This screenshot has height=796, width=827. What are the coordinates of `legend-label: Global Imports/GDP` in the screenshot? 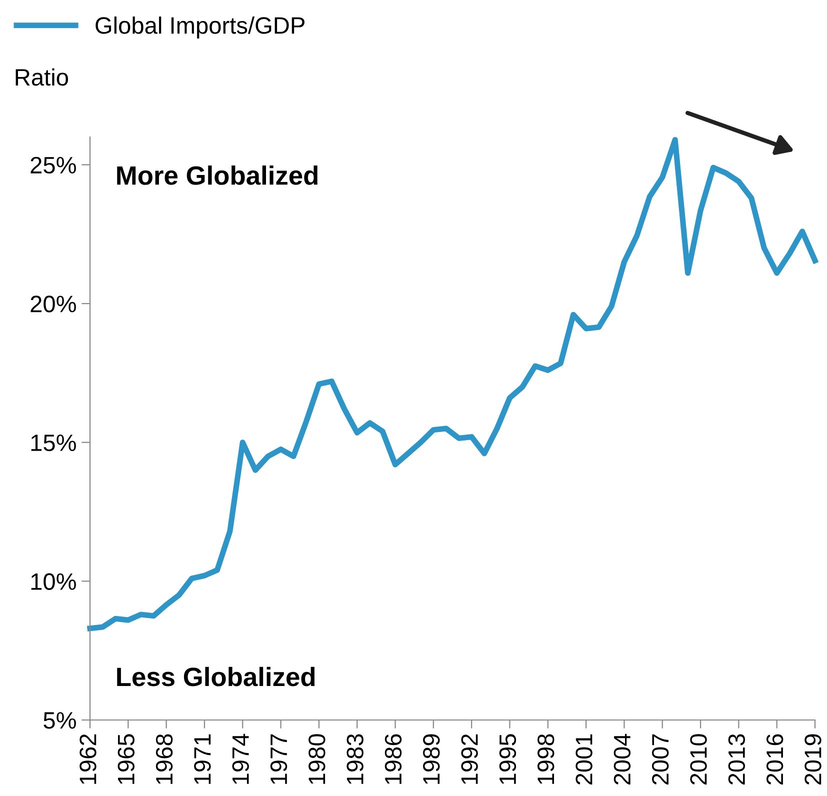 It's located at (200, 27).